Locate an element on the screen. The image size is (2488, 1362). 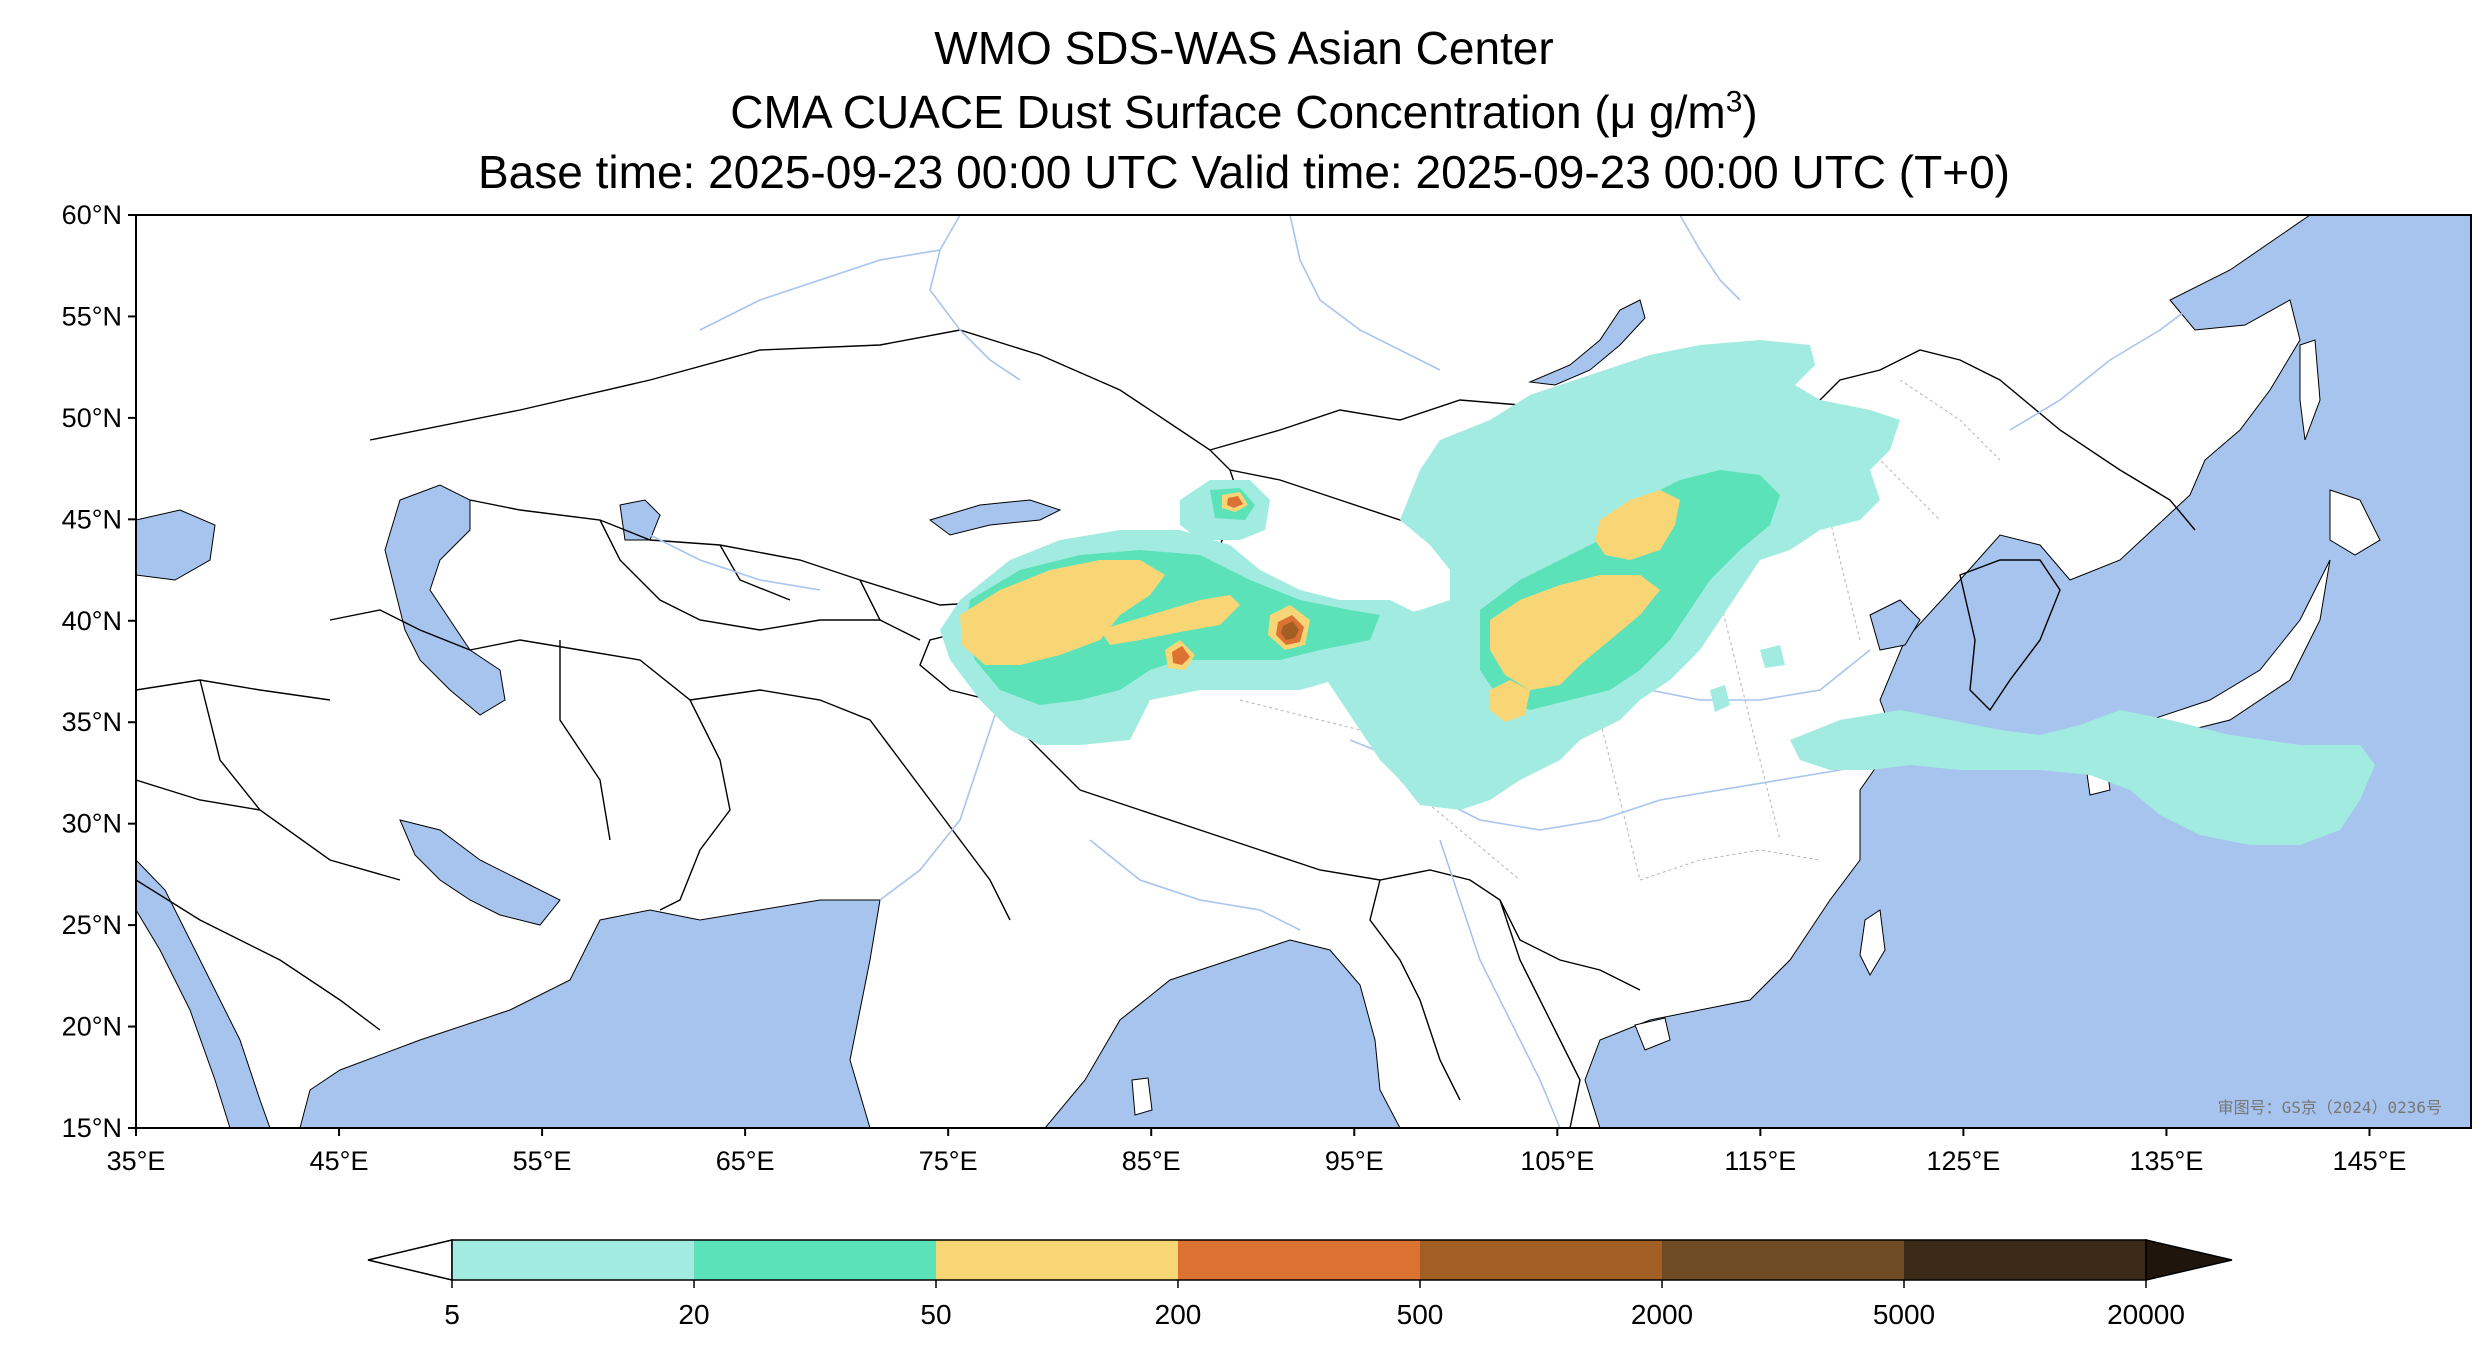
subtitle-suffix: ) is located at coordinates (1750, 112).